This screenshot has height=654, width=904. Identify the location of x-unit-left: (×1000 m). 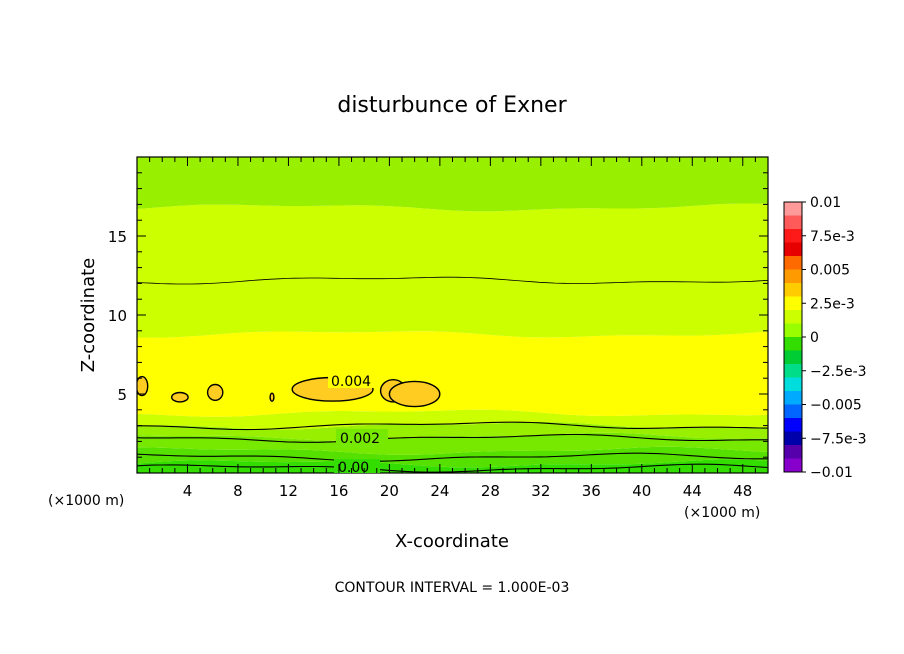
(86, 501).